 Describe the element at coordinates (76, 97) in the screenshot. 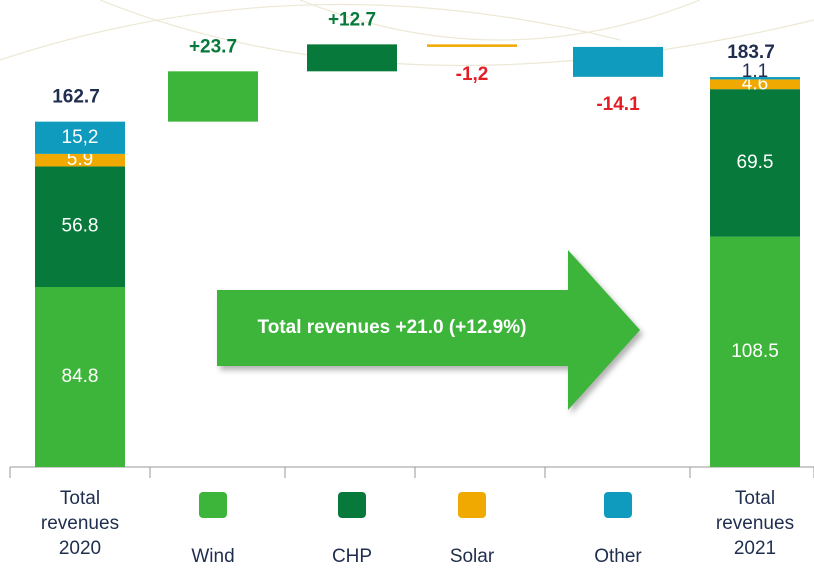

I see `total-label: 162.7` at that location.